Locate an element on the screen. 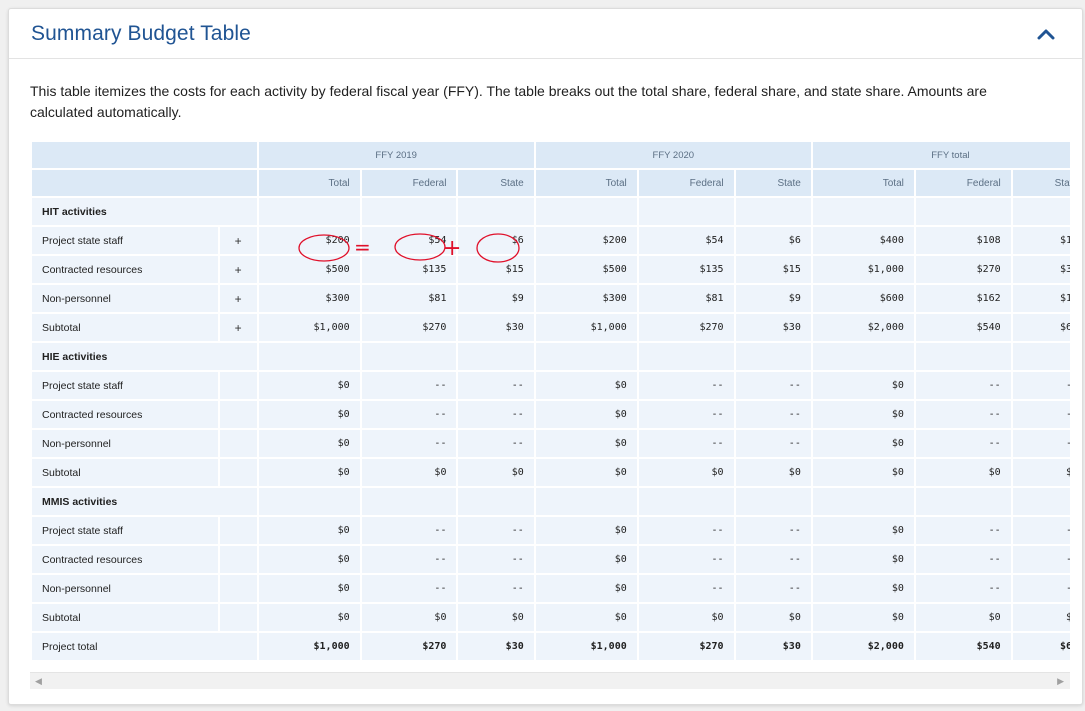 The image size is (1085, 711). table-row: Subtotal$0$0$0$0$0$0$0$0$0 is located at coordinates (551, 472).